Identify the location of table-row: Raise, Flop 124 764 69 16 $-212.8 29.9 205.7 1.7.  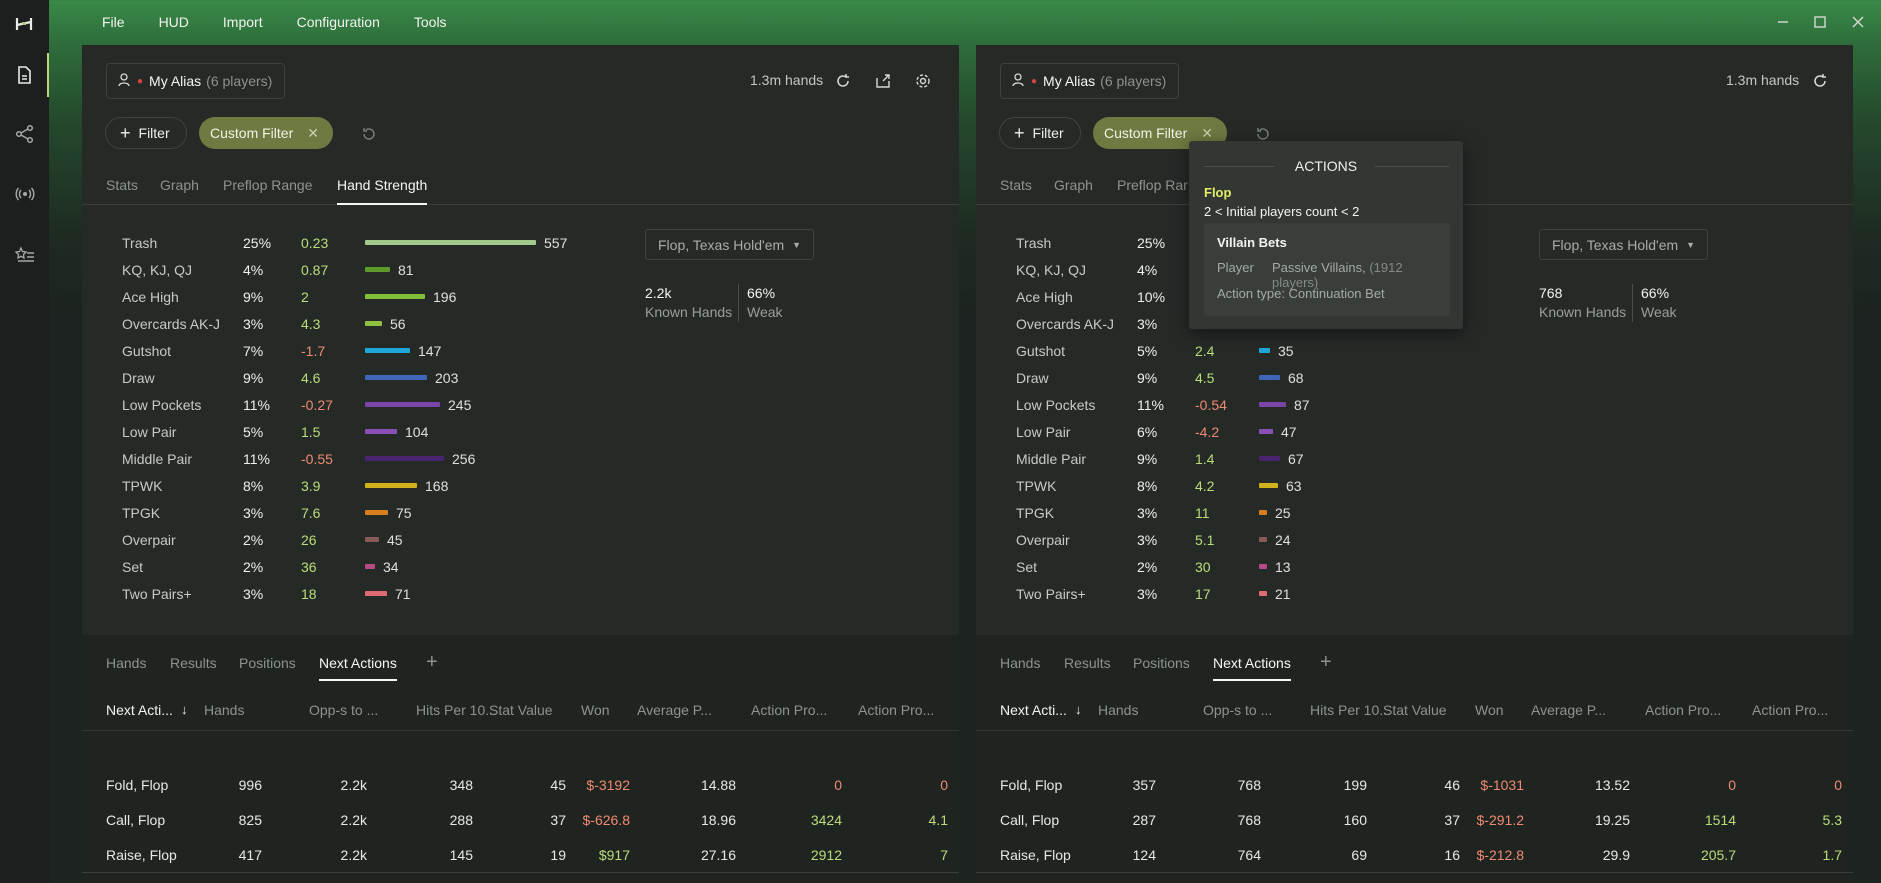
(1414, 855).